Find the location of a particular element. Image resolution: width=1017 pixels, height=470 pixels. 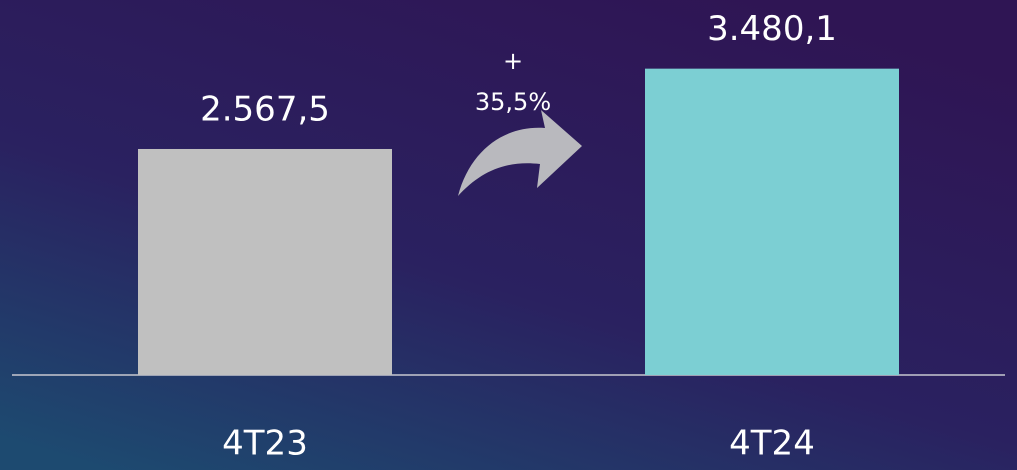

x-tick-label: 4T24 is located at coordinates (772, 444).